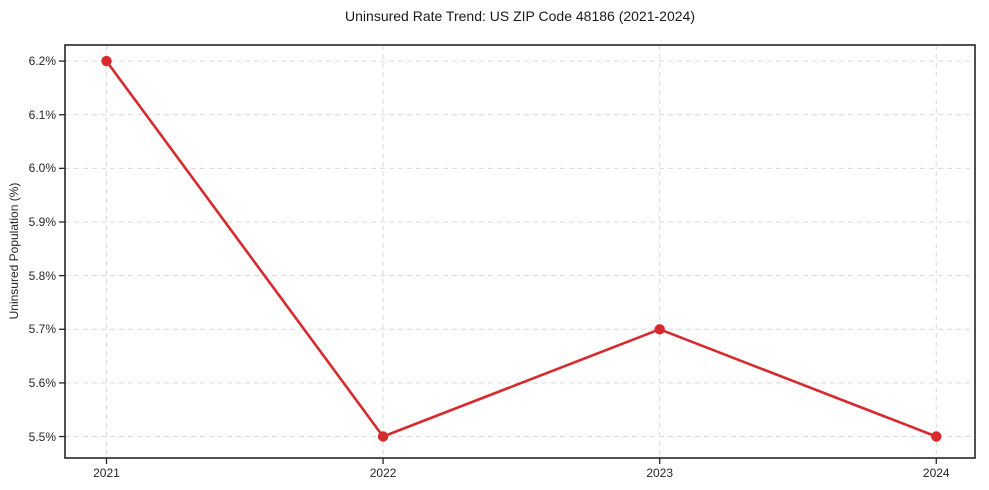 The image size is (989, 490). Describe the element at coordinates (106, 473) in the screenshot. I see `x-tick-label: 2021` at that location.